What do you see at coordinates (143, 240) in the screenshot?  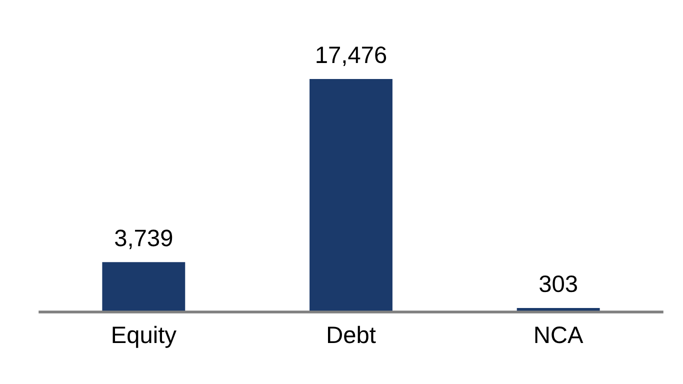 I see `data-label: 3,739` at bounding box center [143, 240].